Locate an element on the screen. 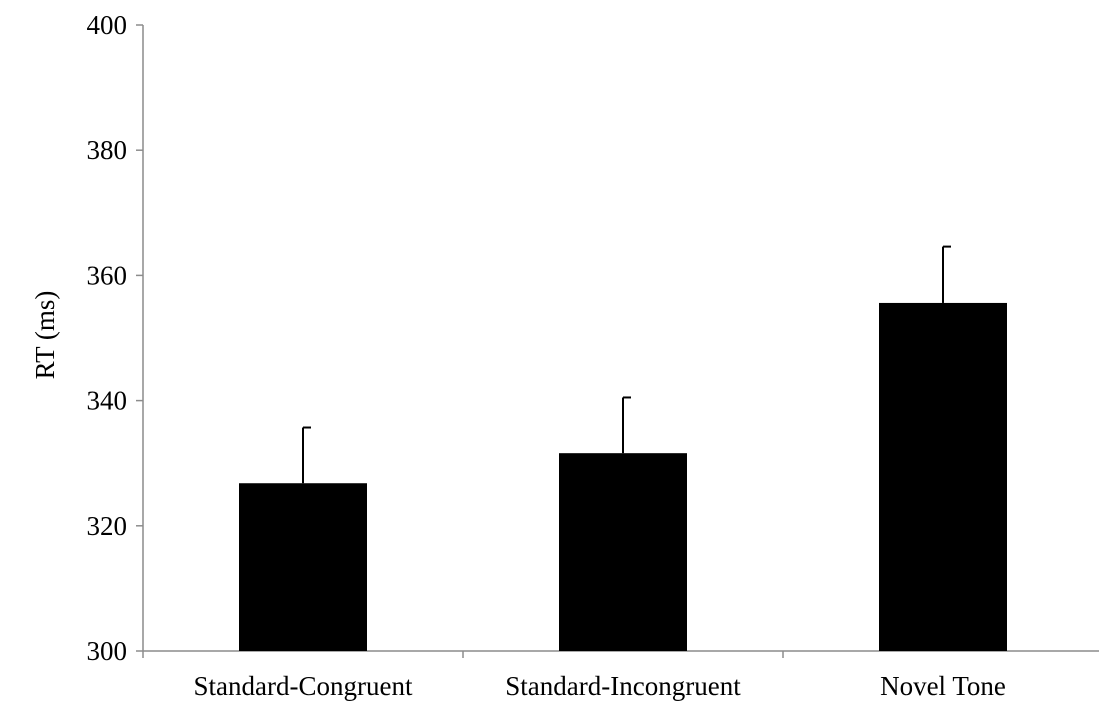 The height and width of the screenshot is (709, 1099). y-tick-label: 380 is located at coordinates (107, 150).